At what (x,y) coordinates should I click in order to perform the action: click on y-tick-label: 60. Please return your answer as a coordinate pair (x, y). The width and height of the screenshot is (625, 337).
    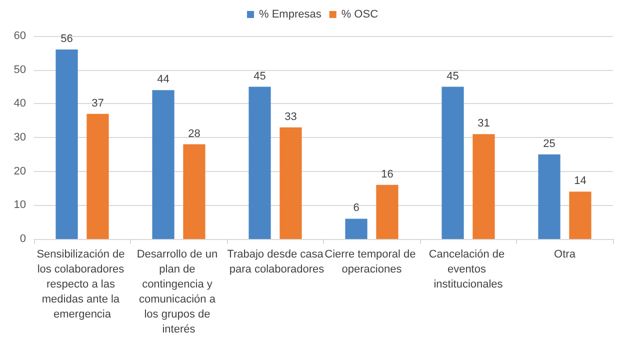
    Looking at the image, I should click on (20, 36).